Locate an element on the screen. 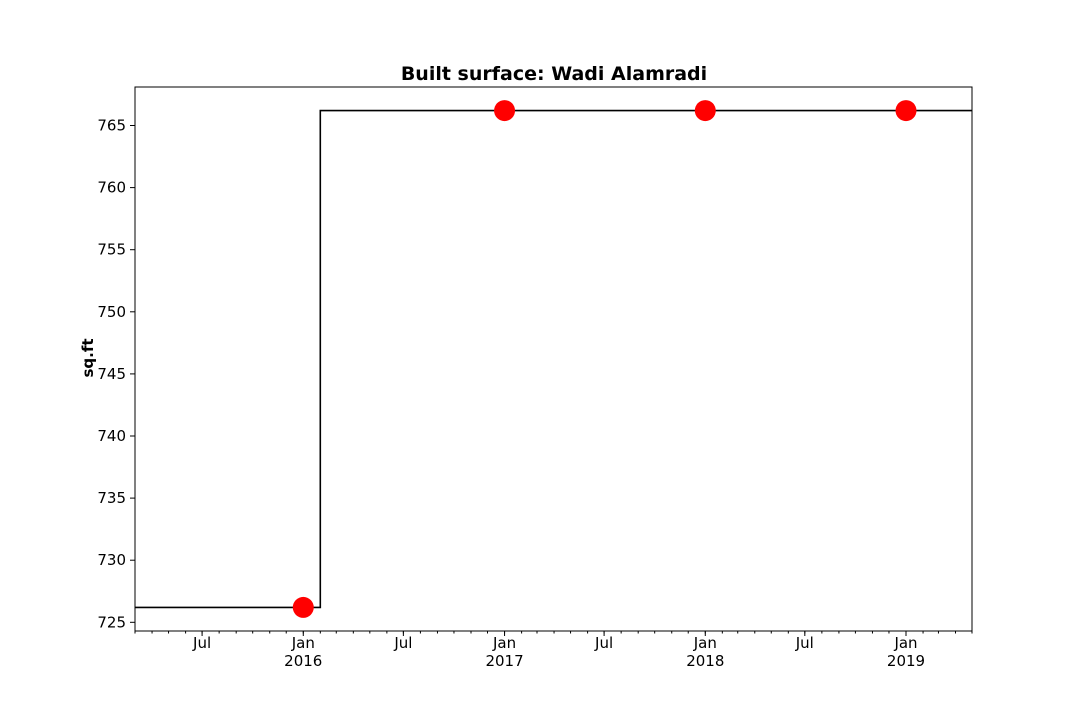 This screenshot has width=1080, height=724. x-tick-year-label: 2018 is located at coordinates (705, 661).